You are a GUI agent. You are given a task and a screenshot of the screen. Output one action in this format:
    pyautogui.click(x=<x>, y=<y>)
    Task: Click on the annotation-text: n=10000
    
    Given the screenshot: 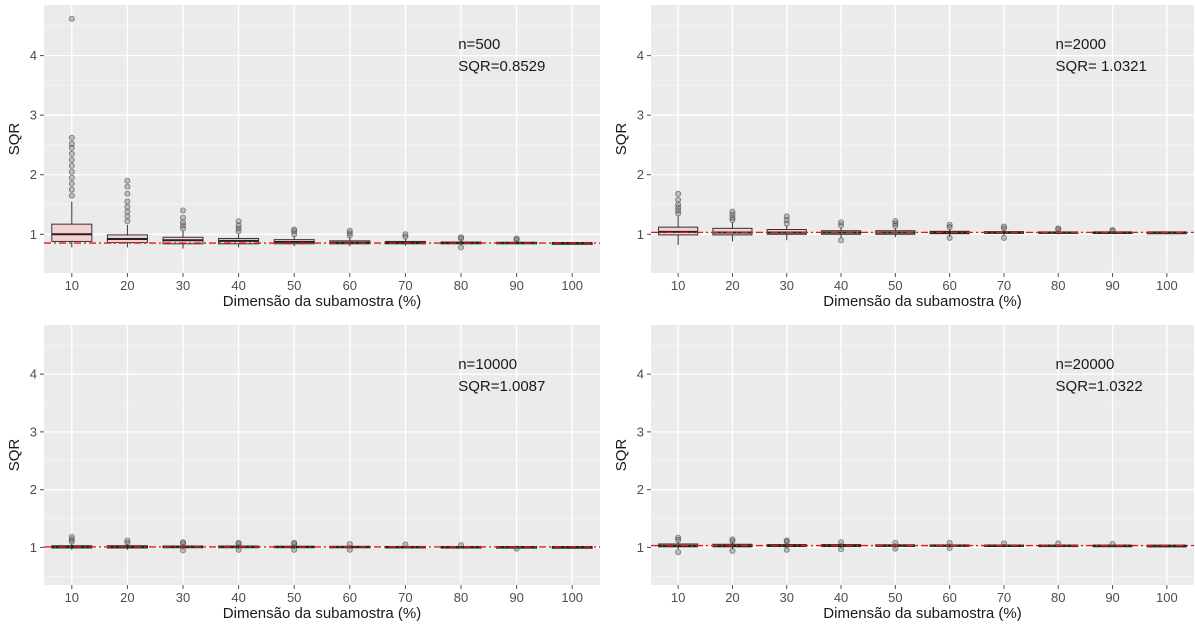 What is the action you would take?
    pyautogui.click(x=487, y=364)
    